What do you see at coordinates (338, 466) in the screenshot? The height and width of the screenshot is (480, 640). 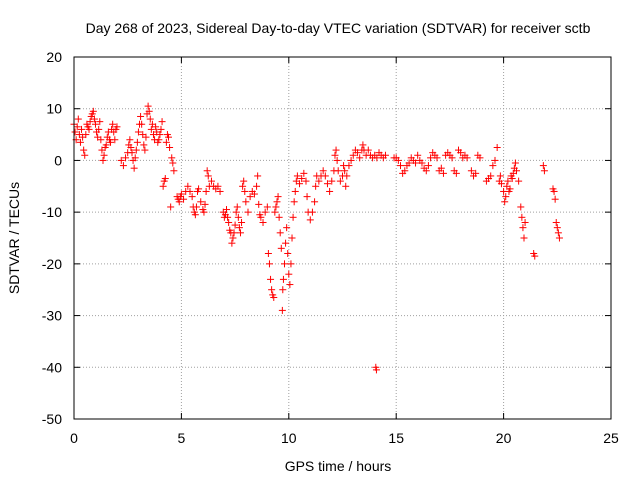 I see `x-axis-label: GPS time / hours` at bounding box center [338, 466].